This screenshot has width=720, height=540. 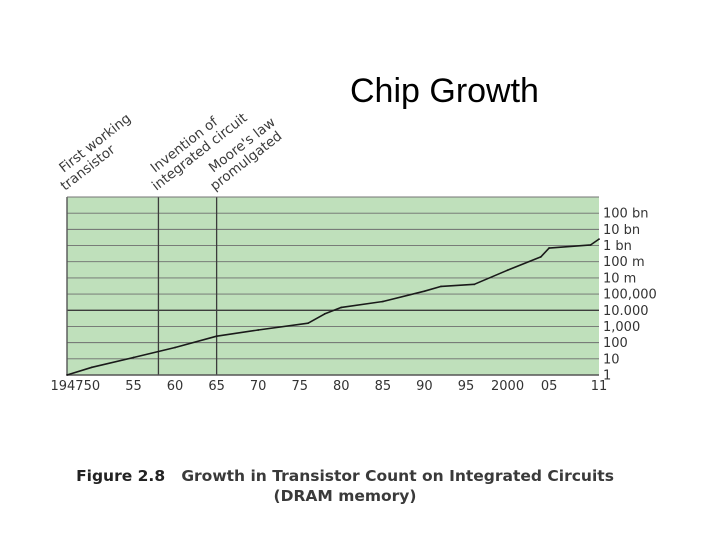 I want to click on x-tick-label: 95, so click(x=466, y=386).